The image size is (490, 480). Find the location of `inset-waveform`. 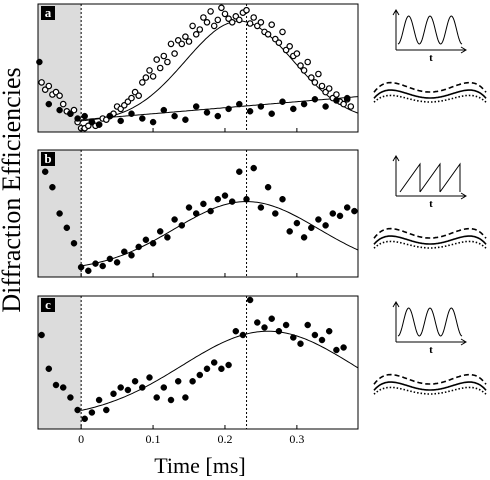

inset-waveform is located at coordinates (430, 30).